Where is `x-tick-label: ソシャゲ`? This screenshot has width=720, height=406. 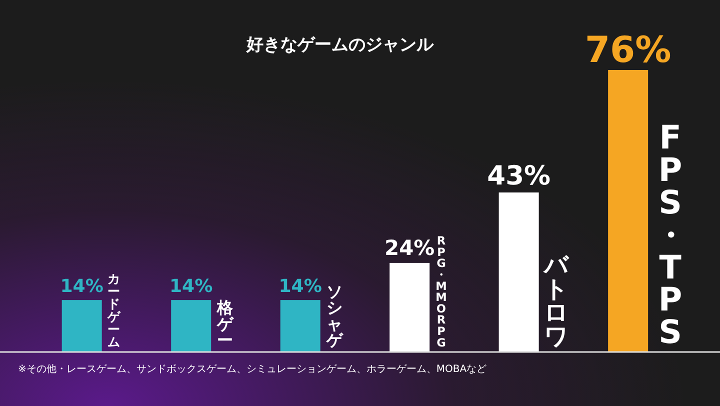
x-tick-label: ソシャゲ is located at coordinates (334, 316).